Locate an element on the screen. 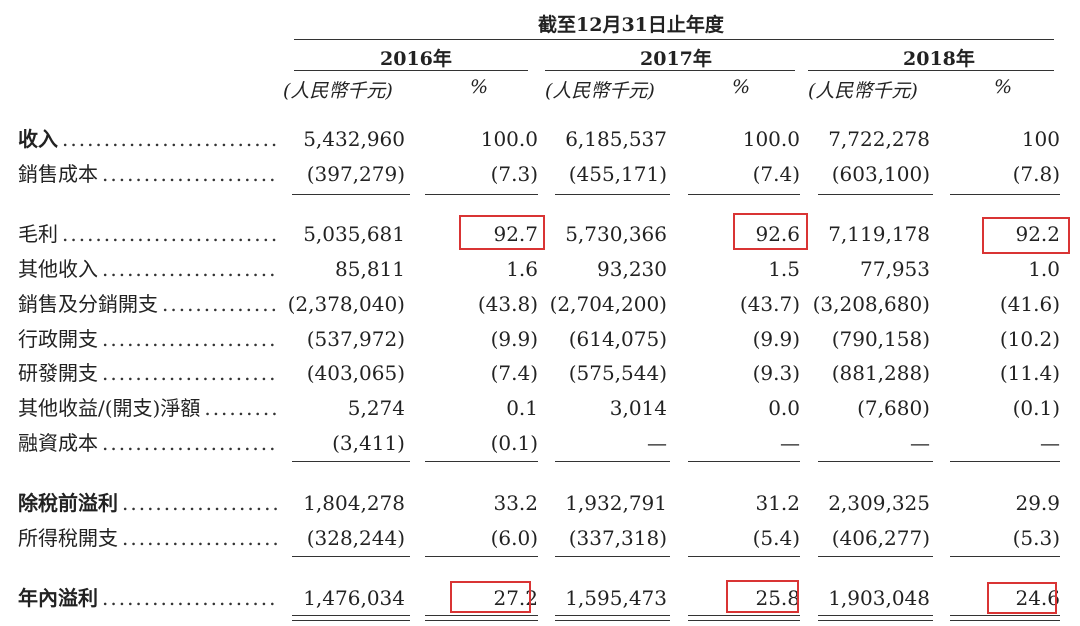 The width and height of the screenshot is (1080, 626). pct-2018-cell: — is located at coordinates (1050, 443).